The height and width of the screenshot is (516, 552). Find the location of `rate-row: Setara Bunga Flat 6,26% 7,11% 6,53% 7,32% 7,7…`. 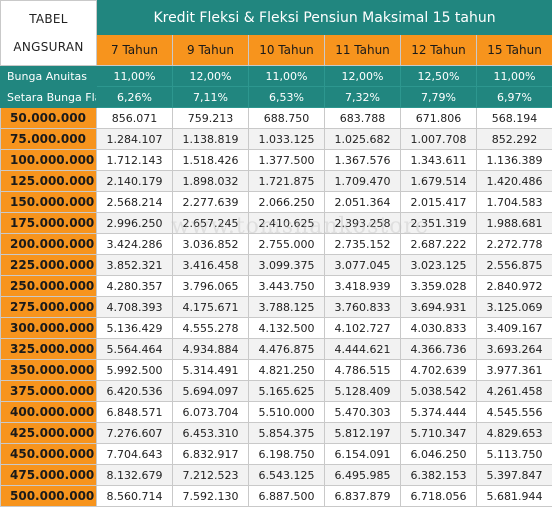

rate-row: Setara Bunga Flat 6,26% 7,11% 6,53% 7,32% 7,7… is located at coordinates (276, 97).